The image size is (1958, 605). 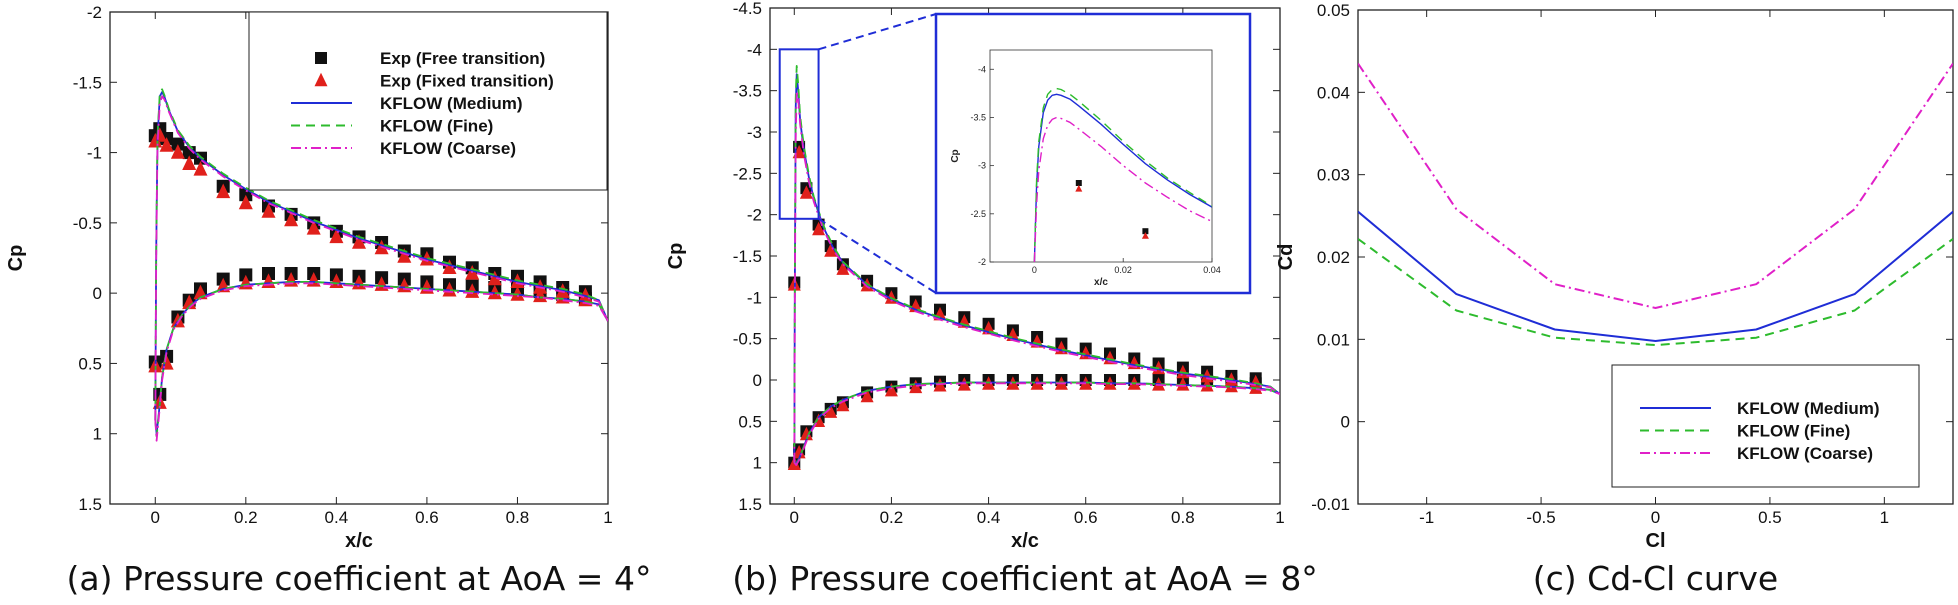 What do you see at coordinates (757, 463) in the screenshot?
I see `y-tick-label: 1` at bounding box center [757, 463].